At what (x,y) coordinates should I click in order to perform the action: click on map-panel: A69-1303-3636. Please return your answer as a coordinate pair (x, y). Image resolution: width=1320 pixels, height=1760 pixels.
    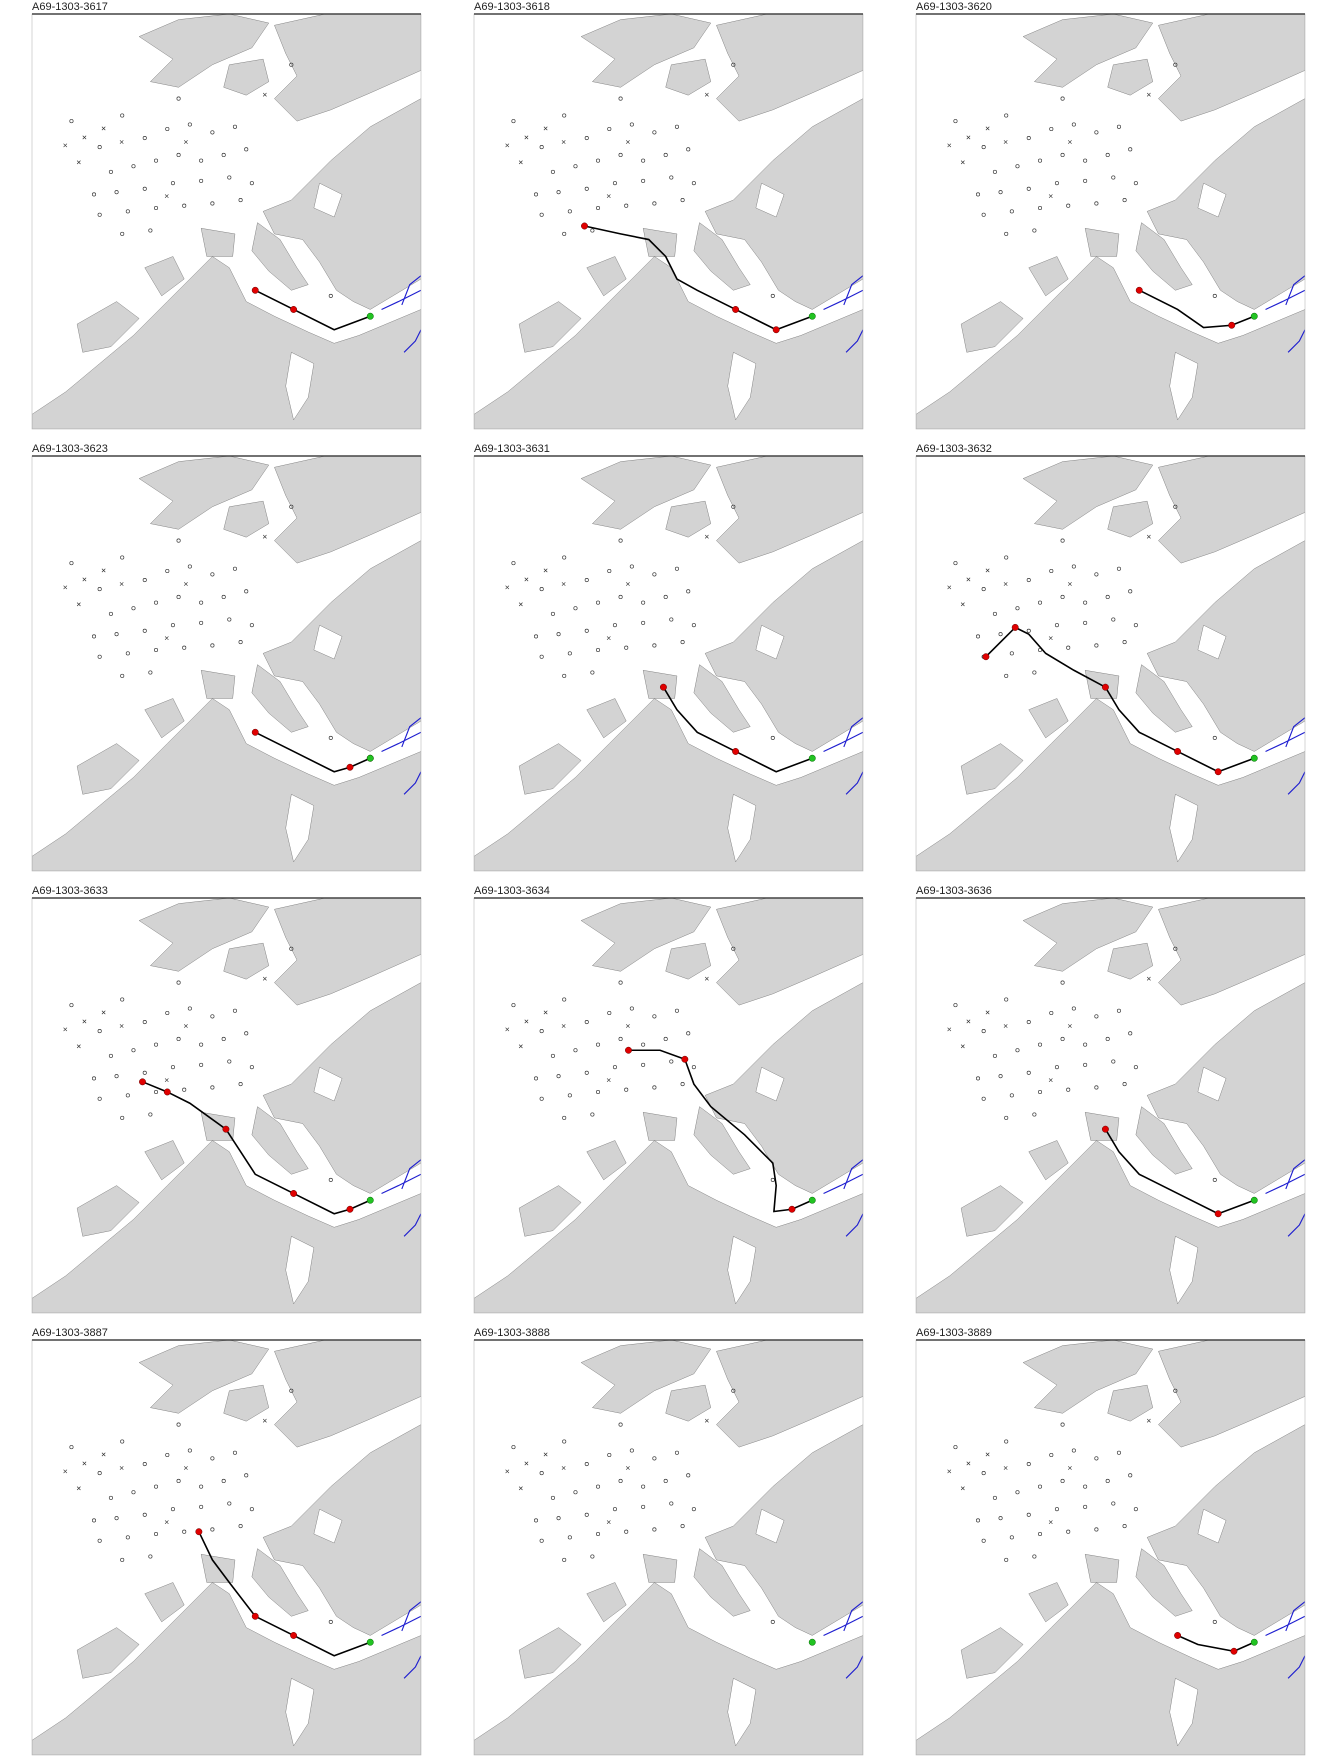
    Looking at the image, I should click on (1110, 1099).